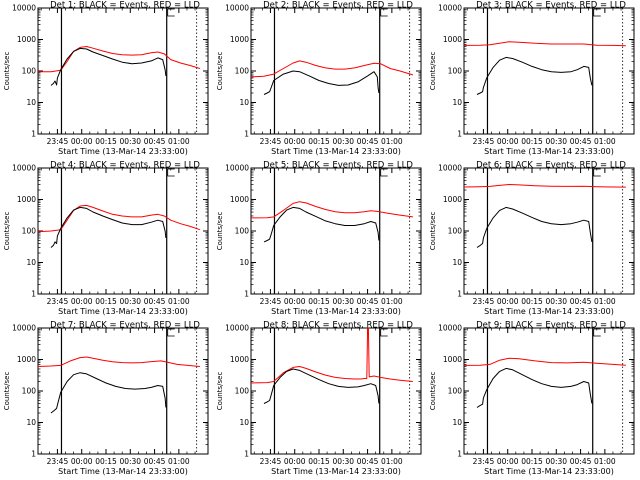 The image size is (640, 480). I want to click on chart-title: Det 5: BLACK = Events, RED = LLD, so click(338, 166).